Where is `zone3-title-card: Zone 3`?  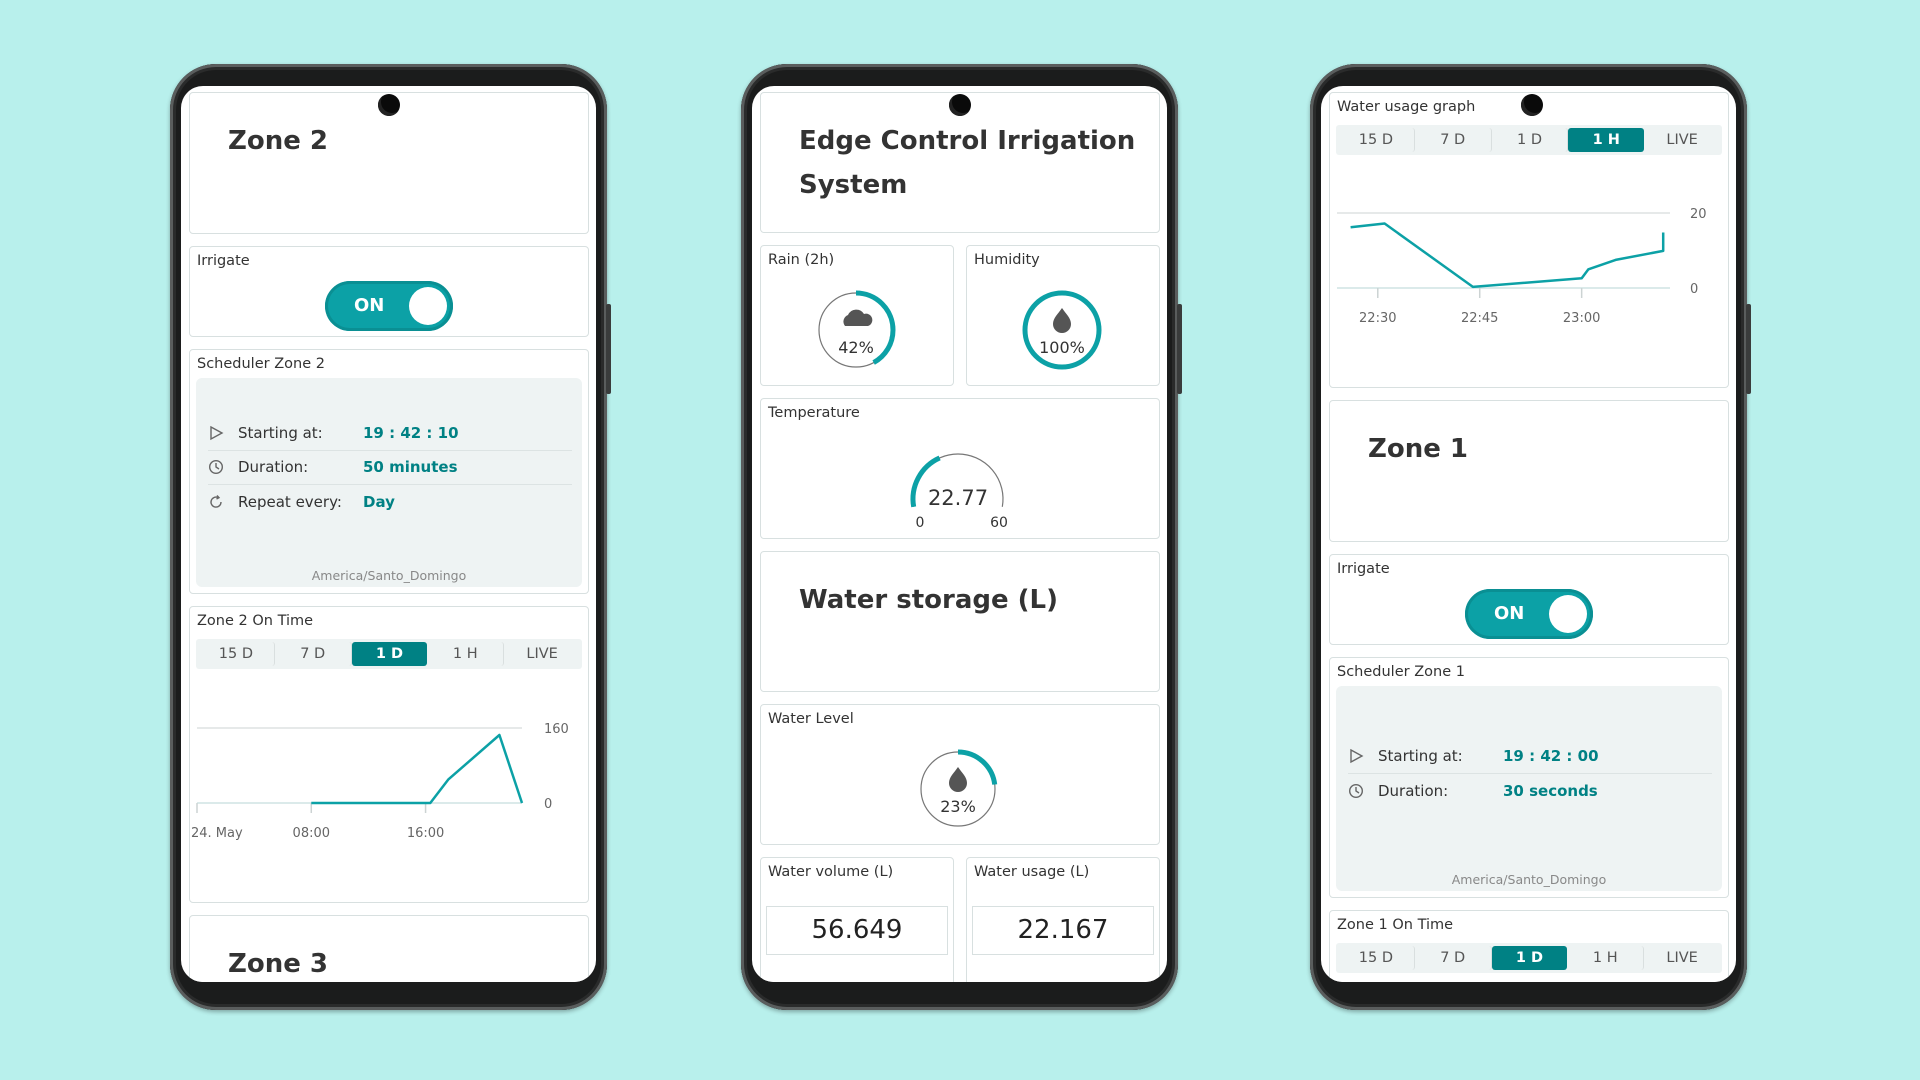 zone3-title-card: Zone 3 is located at coordinates (389, 948).